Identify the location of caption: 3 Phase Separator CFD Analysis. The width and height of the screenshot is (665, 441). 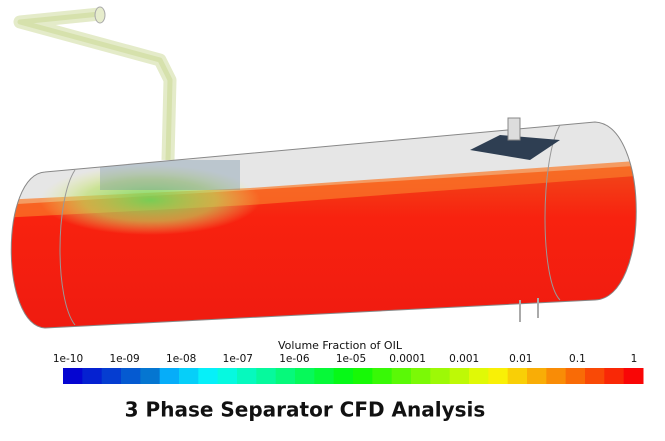
(305, 410).